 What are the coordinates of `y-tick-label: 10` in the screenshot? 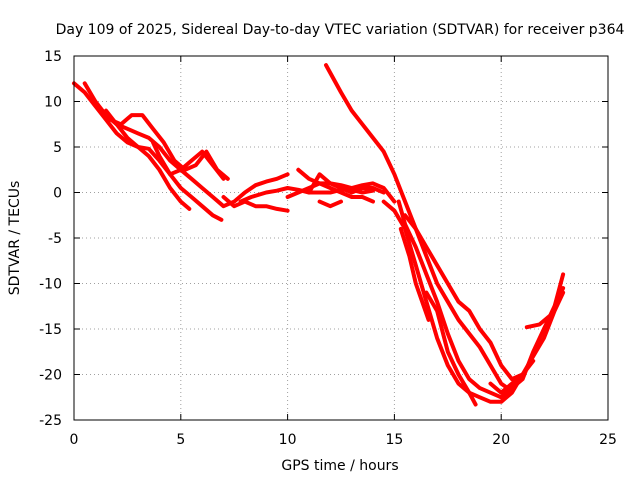 It's located at (53, 103).